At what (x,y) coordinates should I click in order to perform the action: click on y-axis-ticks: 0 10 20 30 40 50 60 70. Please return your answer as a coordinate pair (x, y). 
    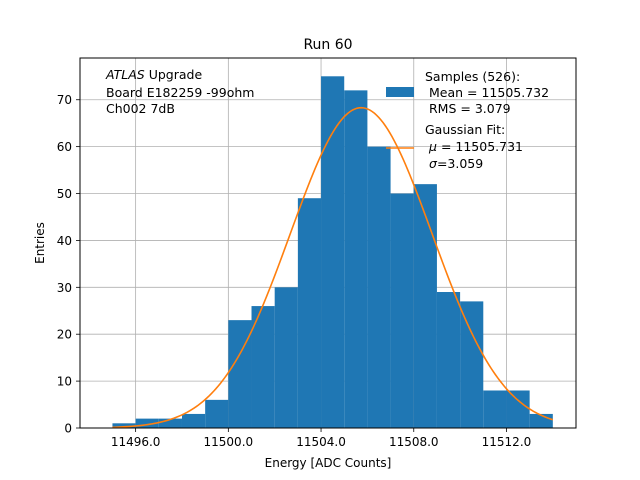
    Looking at the image, I should click on (68, 264).